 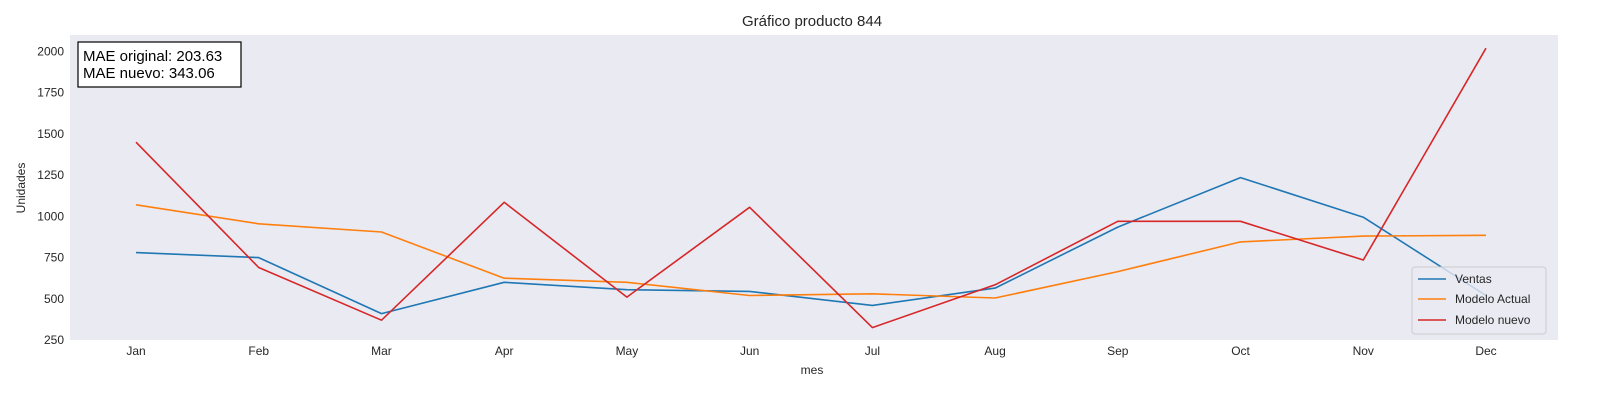 I want to click on x-tick-label: Feb, so click(x=258, y=351).